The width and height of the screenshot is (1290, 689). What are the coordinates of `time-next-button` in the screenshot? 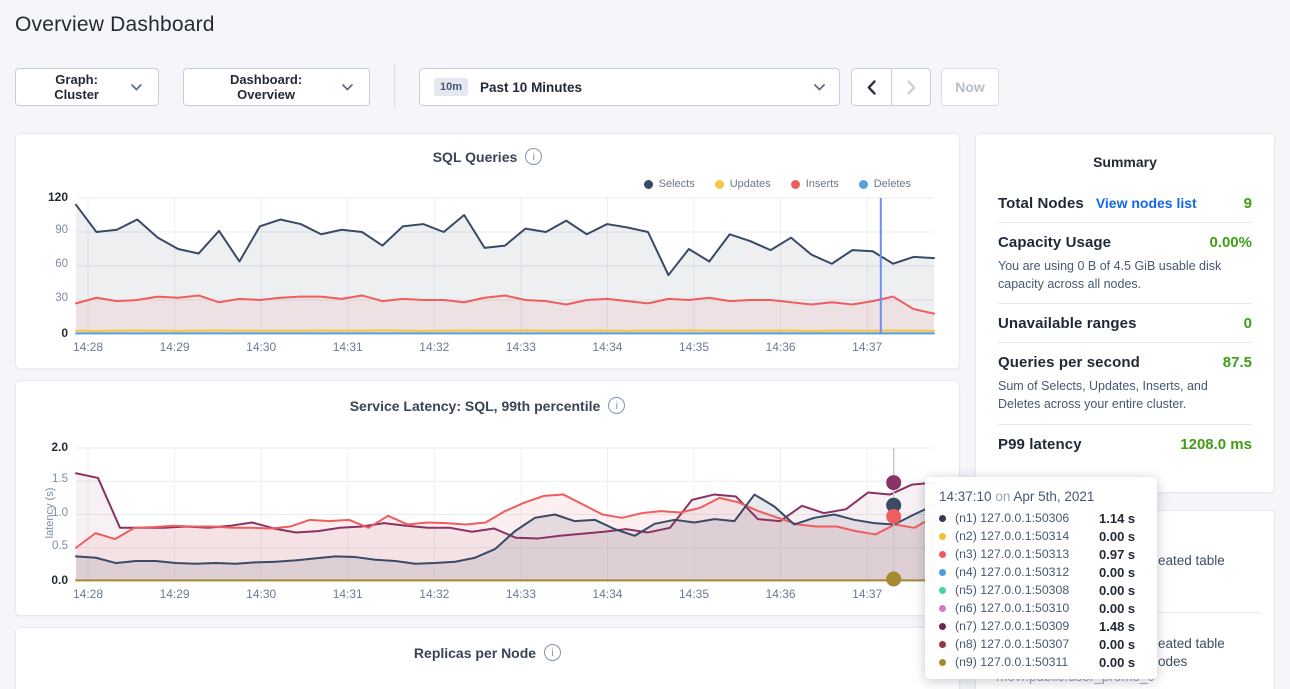 It's located at (911, 87).